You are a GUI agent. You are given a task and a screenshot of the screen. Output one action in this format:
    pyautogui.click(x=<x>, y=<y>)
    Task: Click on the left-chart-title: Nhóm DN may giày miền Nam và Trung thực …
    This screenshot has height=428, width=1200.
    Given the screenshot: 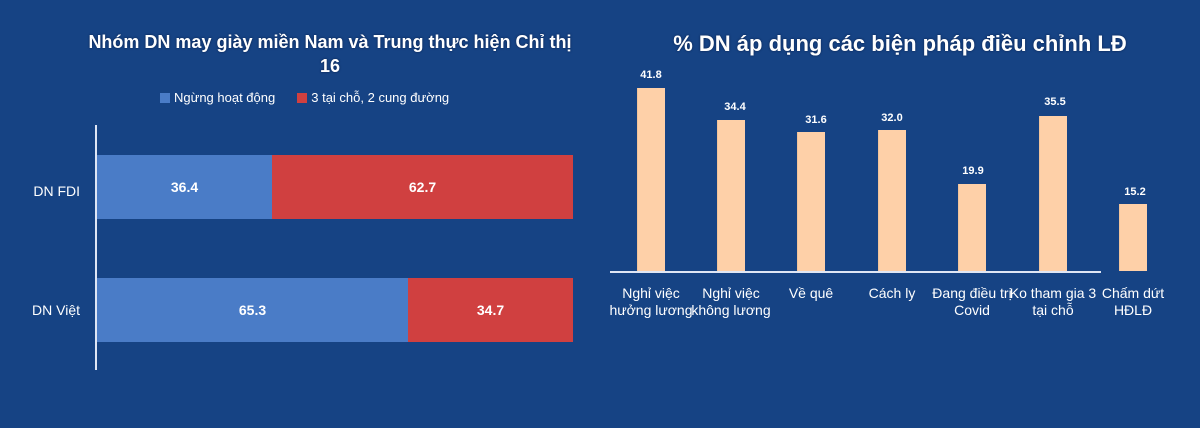 What is the action you would take?
    pyautogui.click(x=330, y=54)
    